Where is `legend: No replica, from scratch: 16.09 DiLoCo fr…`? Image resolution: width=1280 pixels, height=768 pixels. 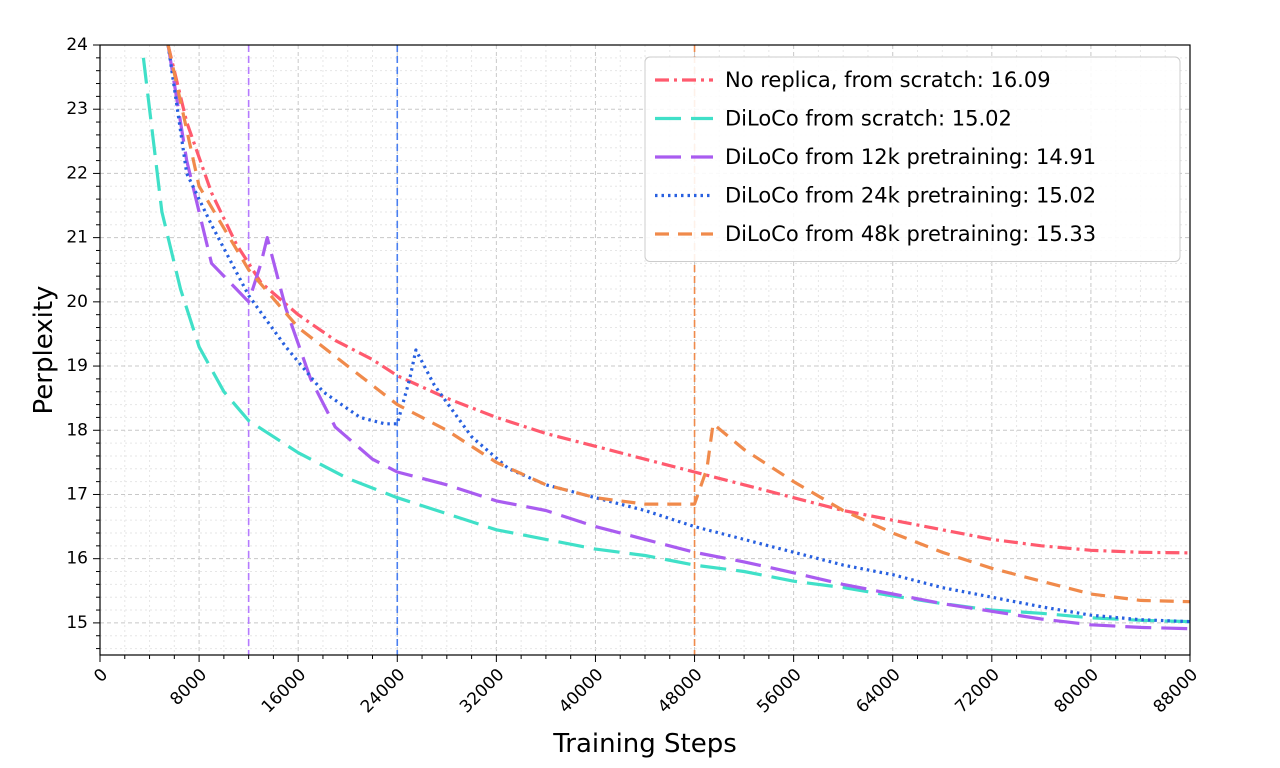
legend: No replica, from scratch: 16.09 DiLoCo fr… is located at coordinates (912, 159).